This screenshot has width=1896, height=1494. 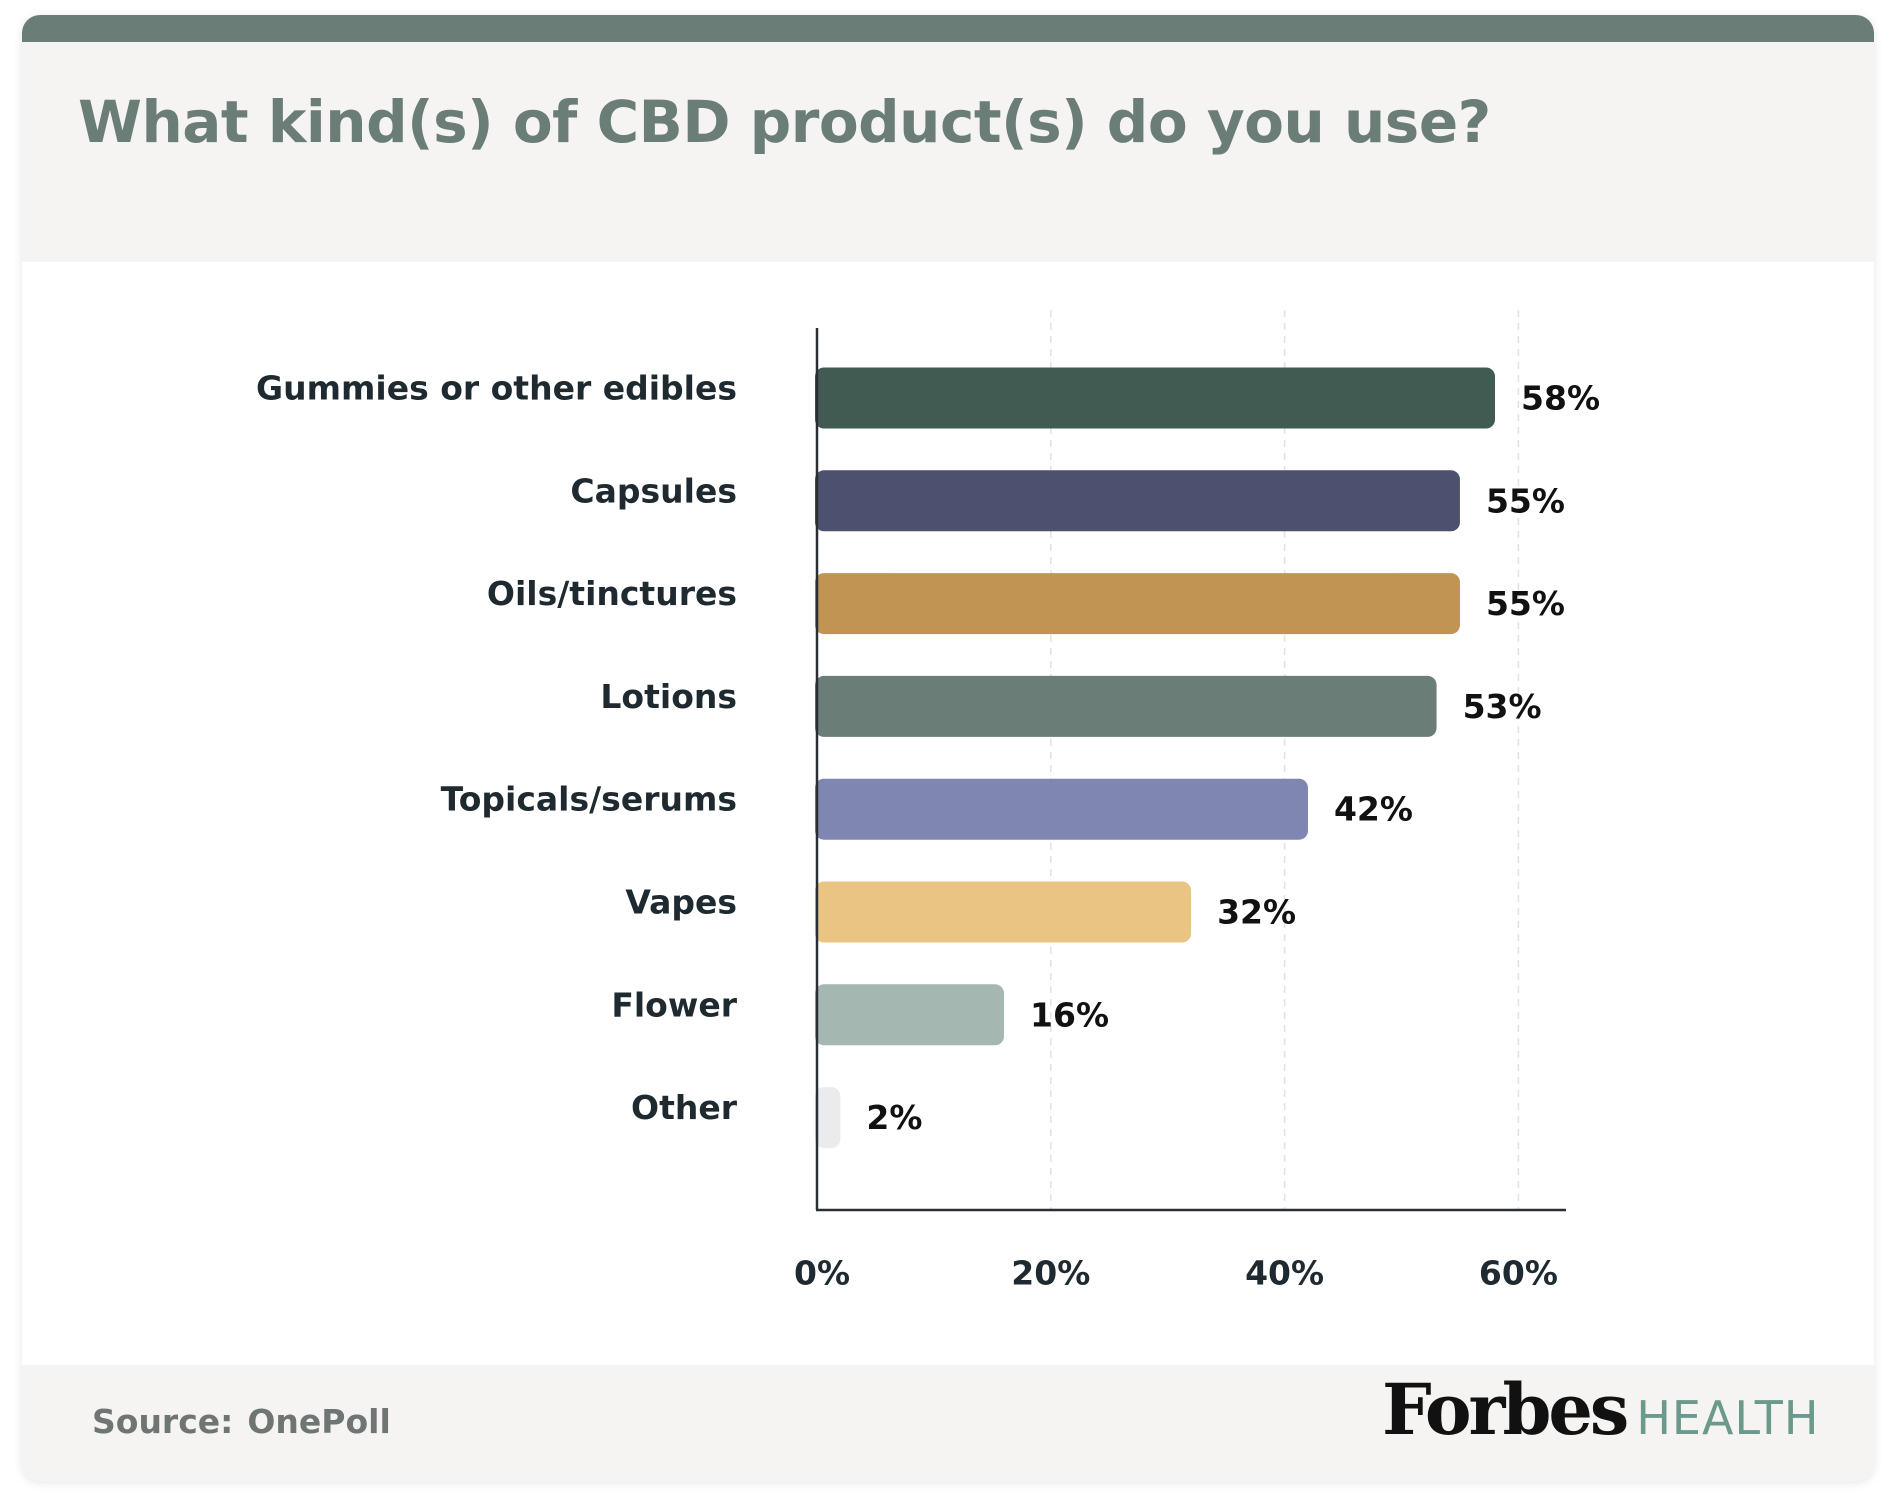 What do you see at coordinates (1069, 1014) in the screenshot?
I see `value-label: 16%` at bounding box center [1069, 1014].